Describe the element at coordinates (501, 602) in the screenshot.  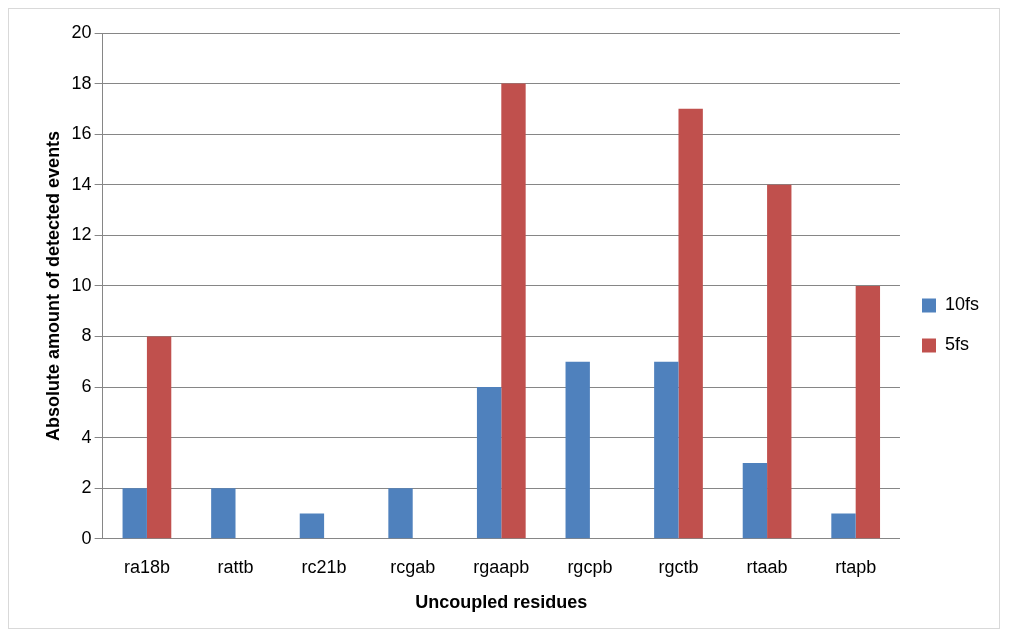
I see `x-axis-title: Uncoupled residues` at that location.